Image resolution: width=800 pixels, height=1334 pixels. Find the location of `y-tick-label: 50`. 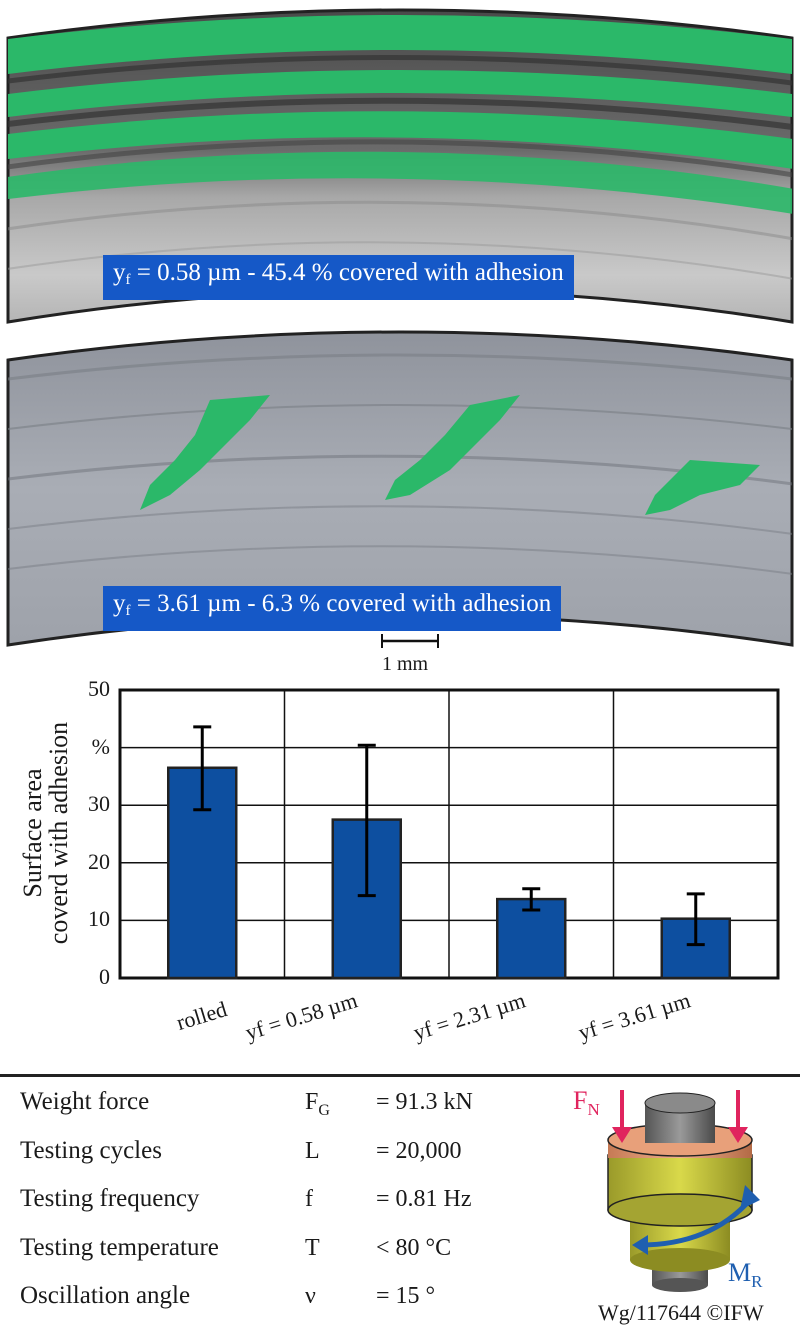

y-tick-label: 50 is located at coordinates (99, 688).